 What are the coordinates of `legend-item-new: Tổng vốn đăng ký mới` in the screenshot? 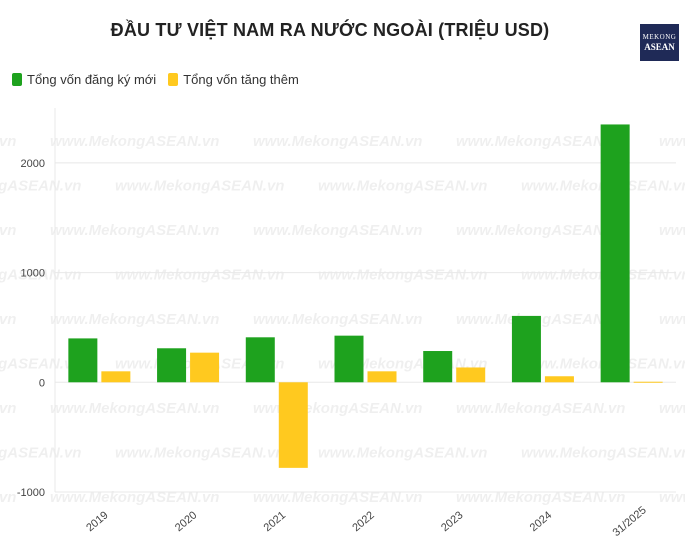 It's located at (84, 79).